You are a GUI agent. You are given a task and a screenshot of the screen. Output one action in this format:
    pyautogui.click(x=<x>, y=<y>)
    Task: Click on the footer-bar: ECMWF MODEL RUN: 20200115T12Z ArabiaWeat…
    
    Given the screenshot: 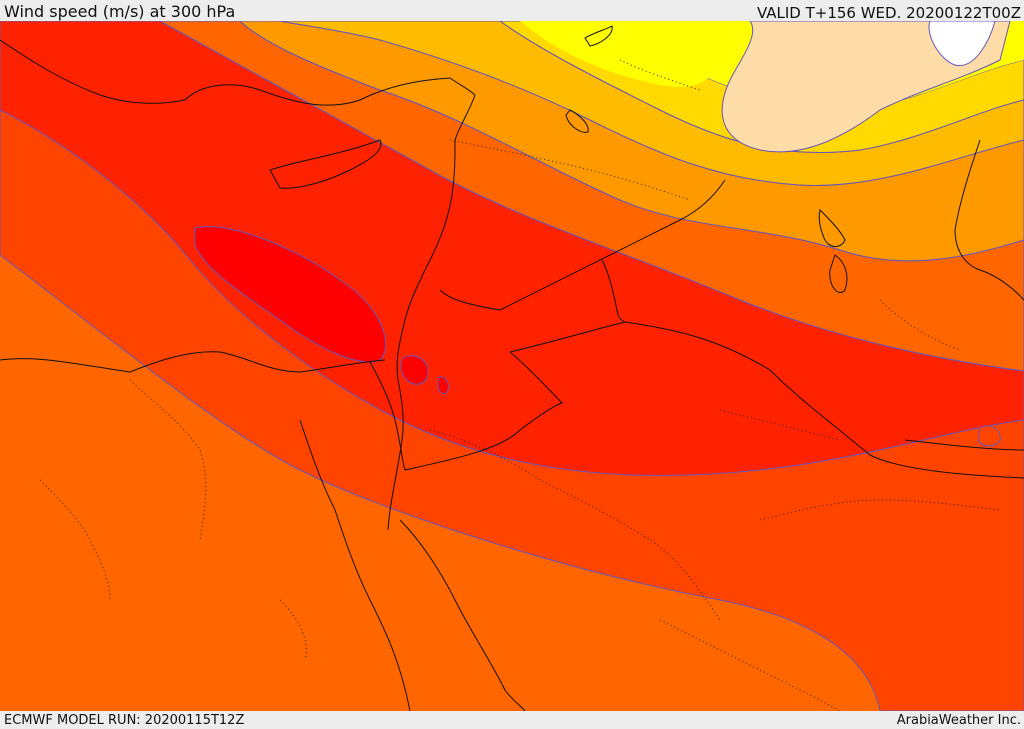 What is the action you would take?
    pyautogui.click(x=512, y=720)
    